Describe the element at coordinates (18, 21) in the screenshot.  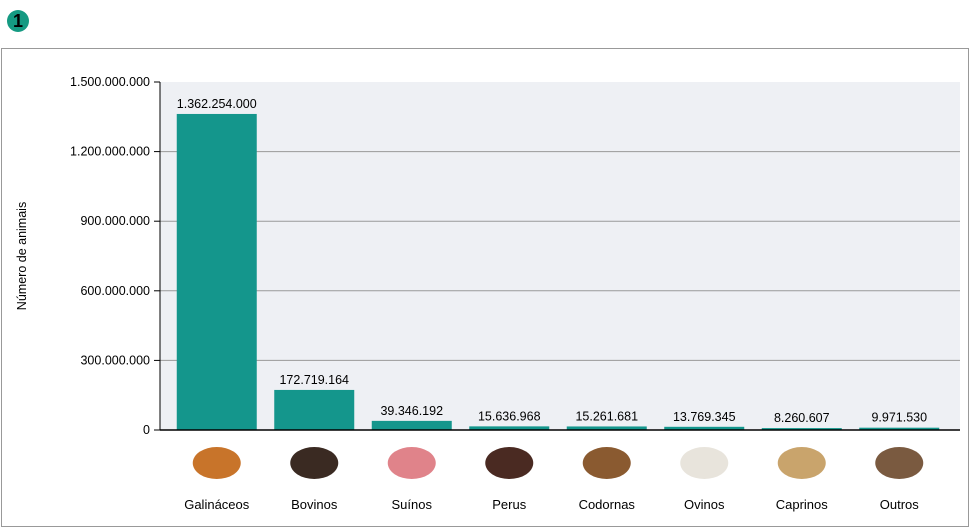
I see `figure-number-badge: 1` at that location.